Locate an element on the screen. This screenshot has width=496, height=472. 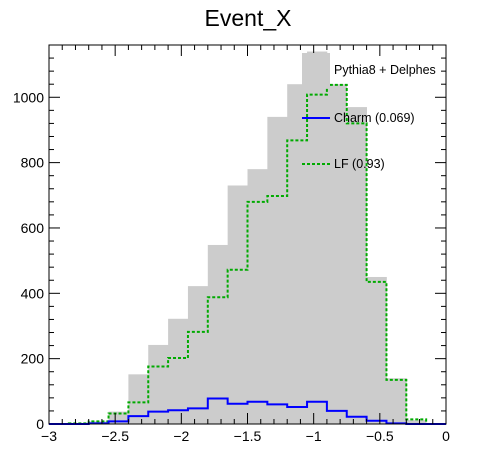
legend-label-charm: Charm (0.069) is located at coordinates (374, 118).